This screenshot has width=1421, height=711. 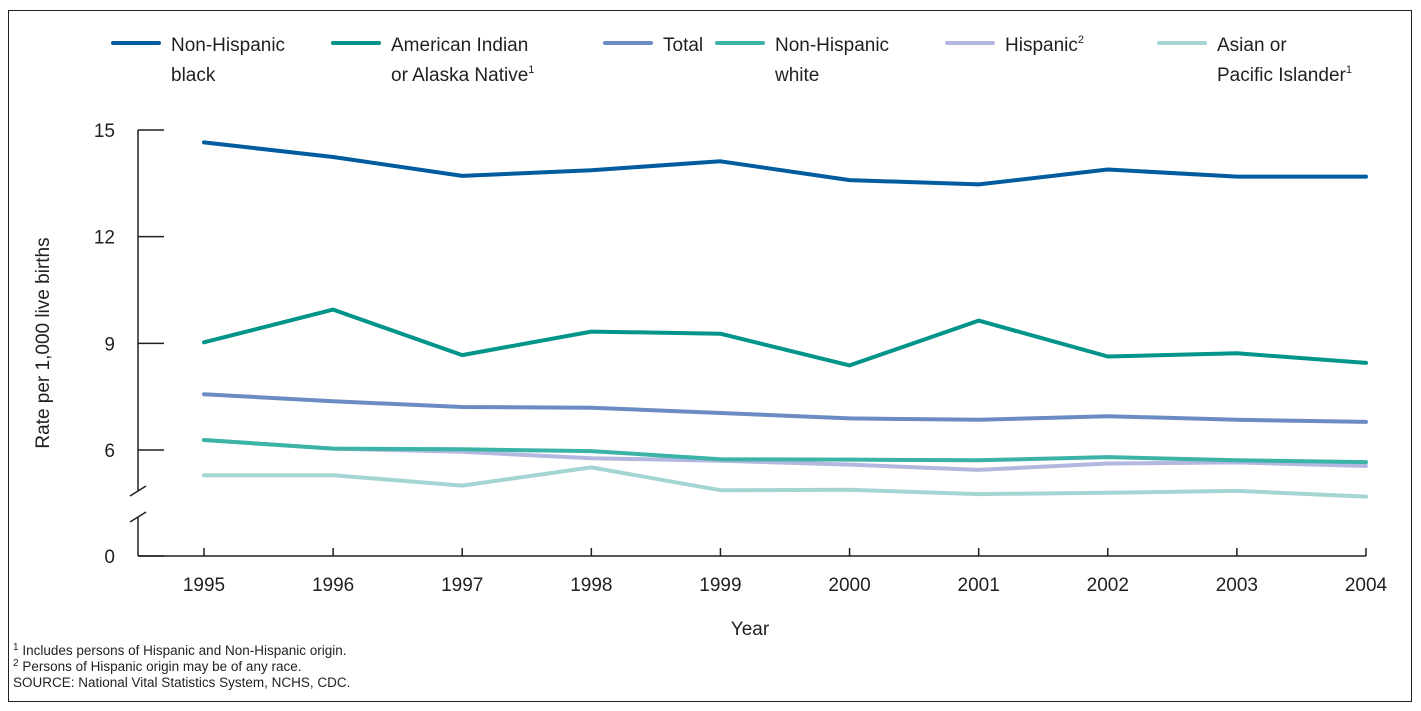 I want to click on x-axis-title: Year, so click(x=750, y=629).